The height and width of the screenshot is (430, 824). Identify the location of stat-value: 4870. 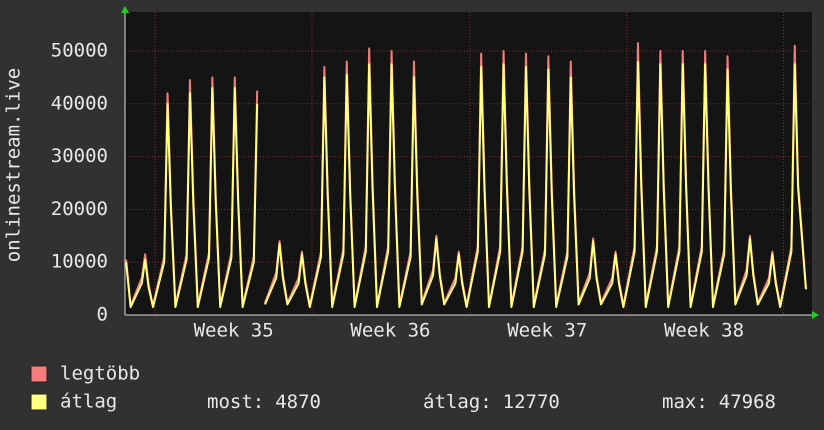
(298, 402).